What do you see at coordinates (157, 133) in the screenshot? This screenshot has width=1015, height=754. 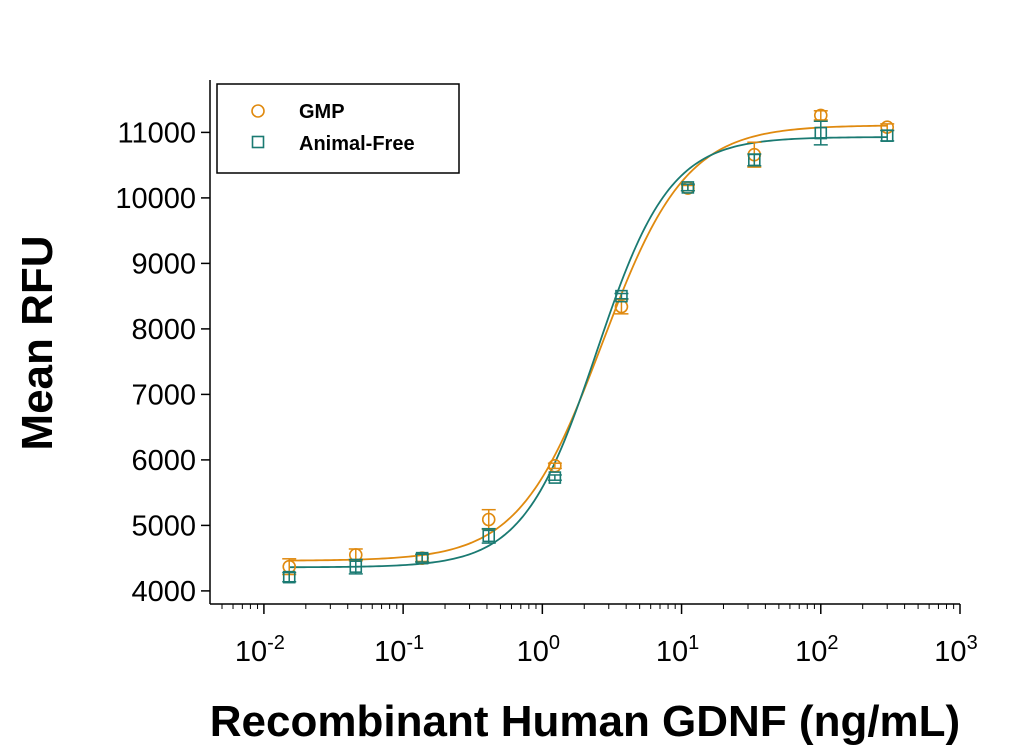 I see `y-tick-label: 11000` at bounding box center [157, 133].